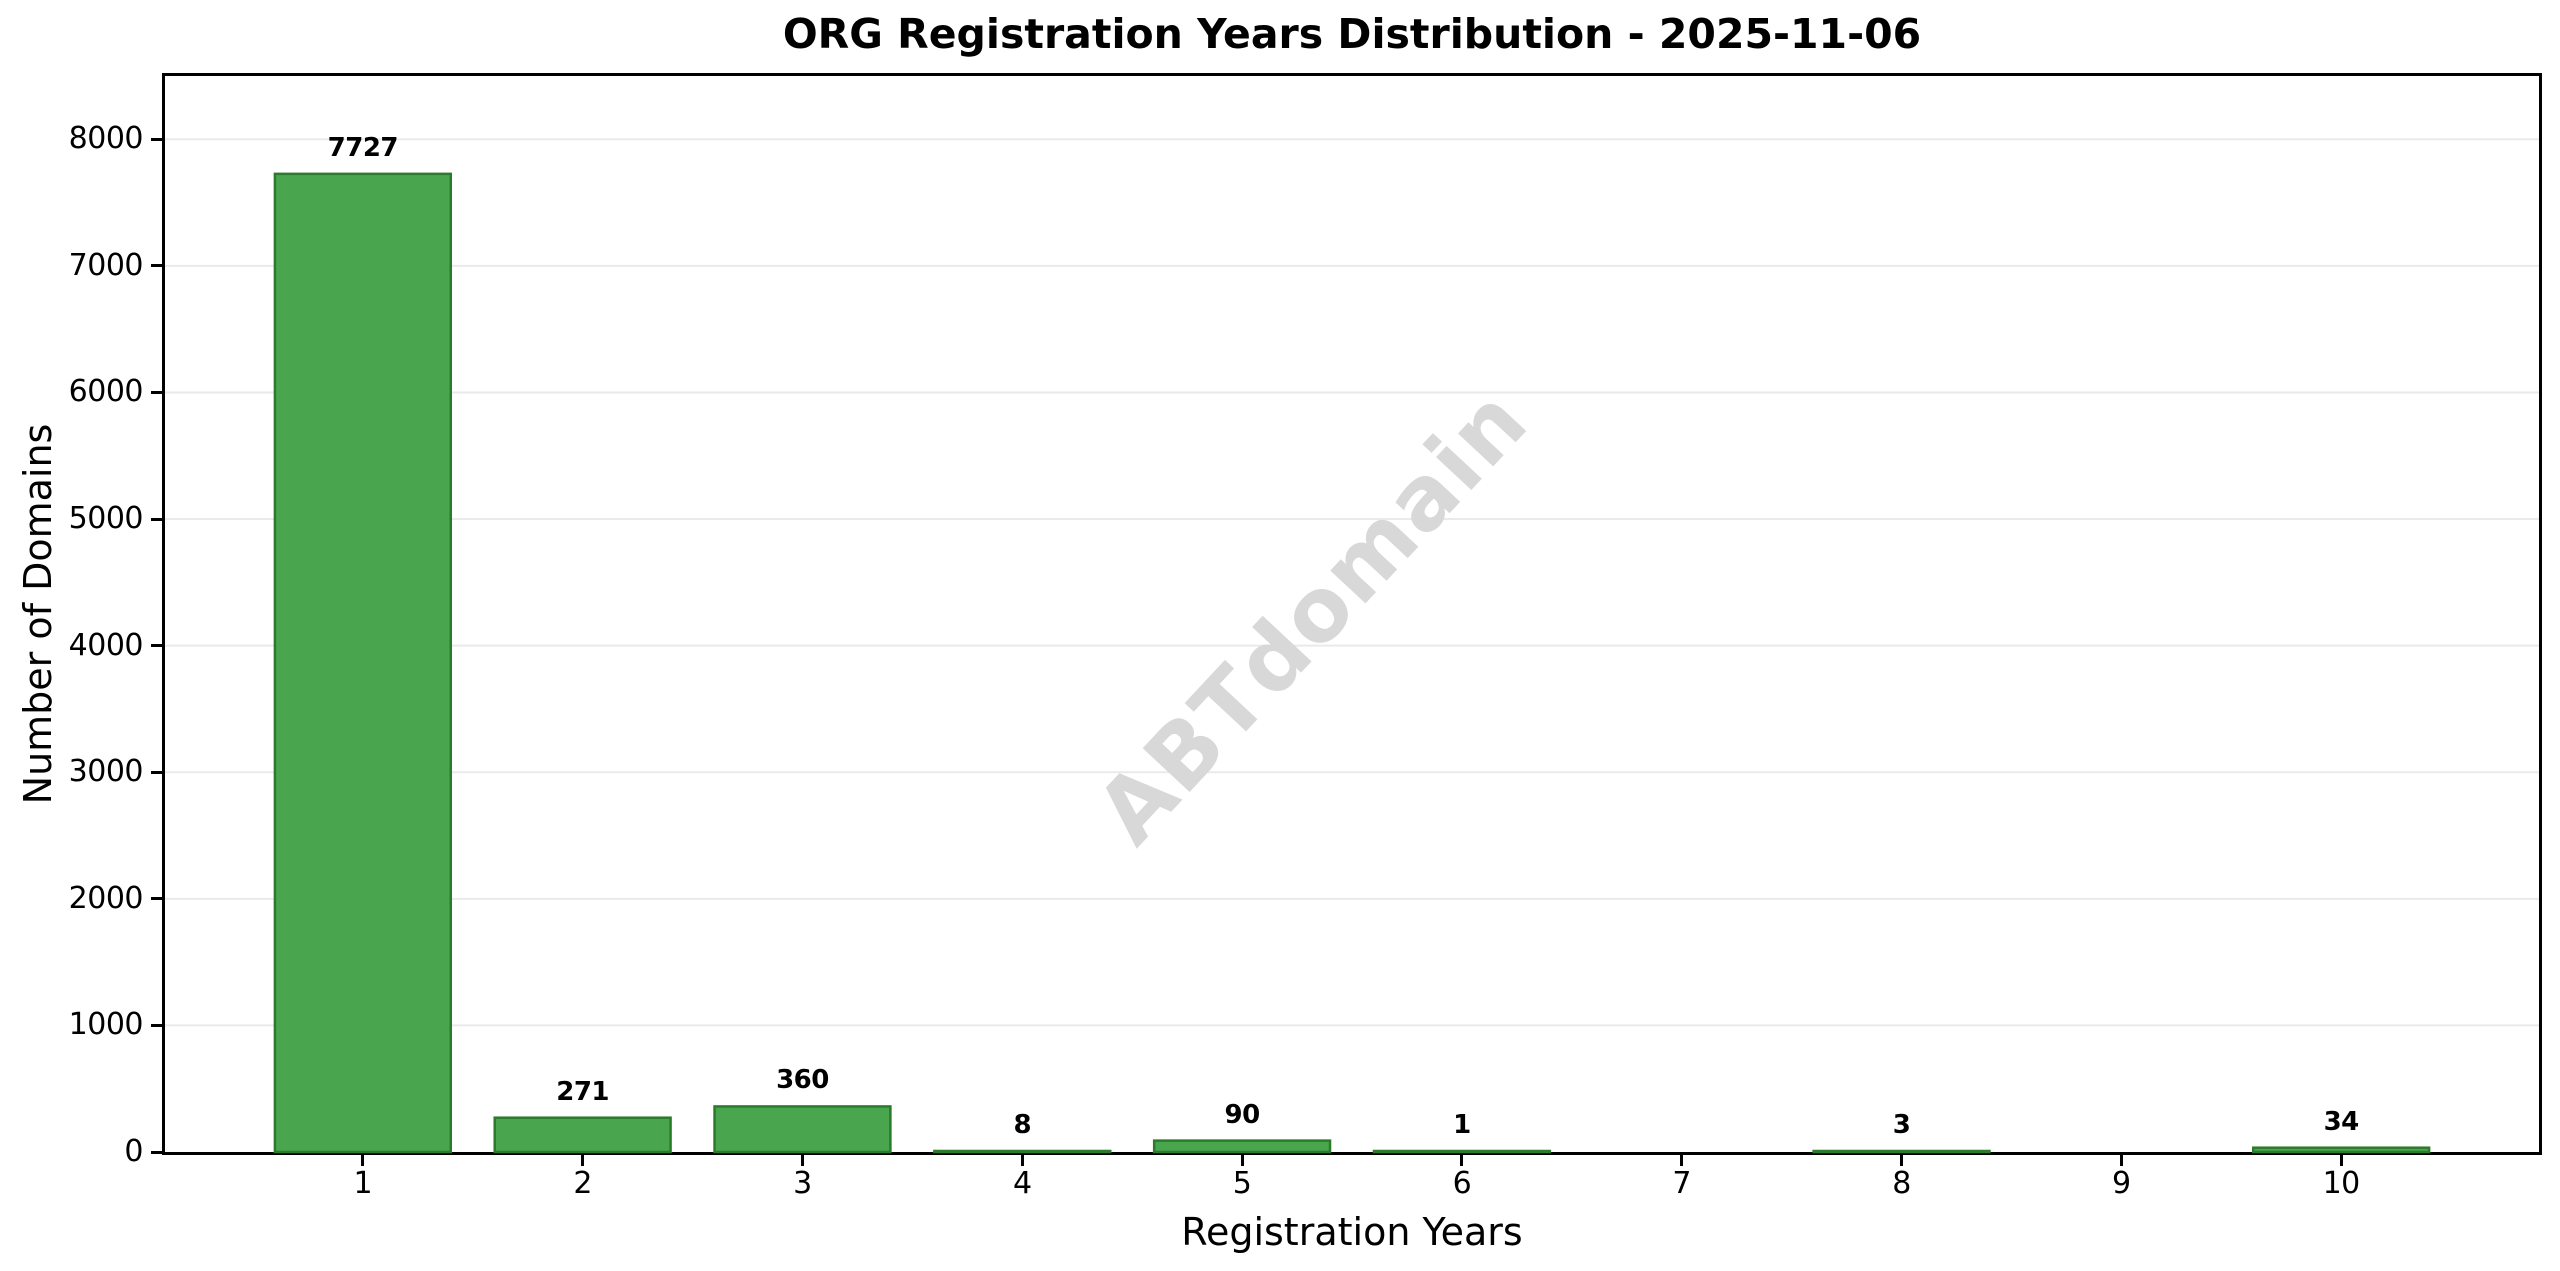 The image size is (2560, 1271). What do you see at coordinates (1022, 1183) in the screenshot?
I see `x-tick-label: 4` at bounding box center [1022, 1183].